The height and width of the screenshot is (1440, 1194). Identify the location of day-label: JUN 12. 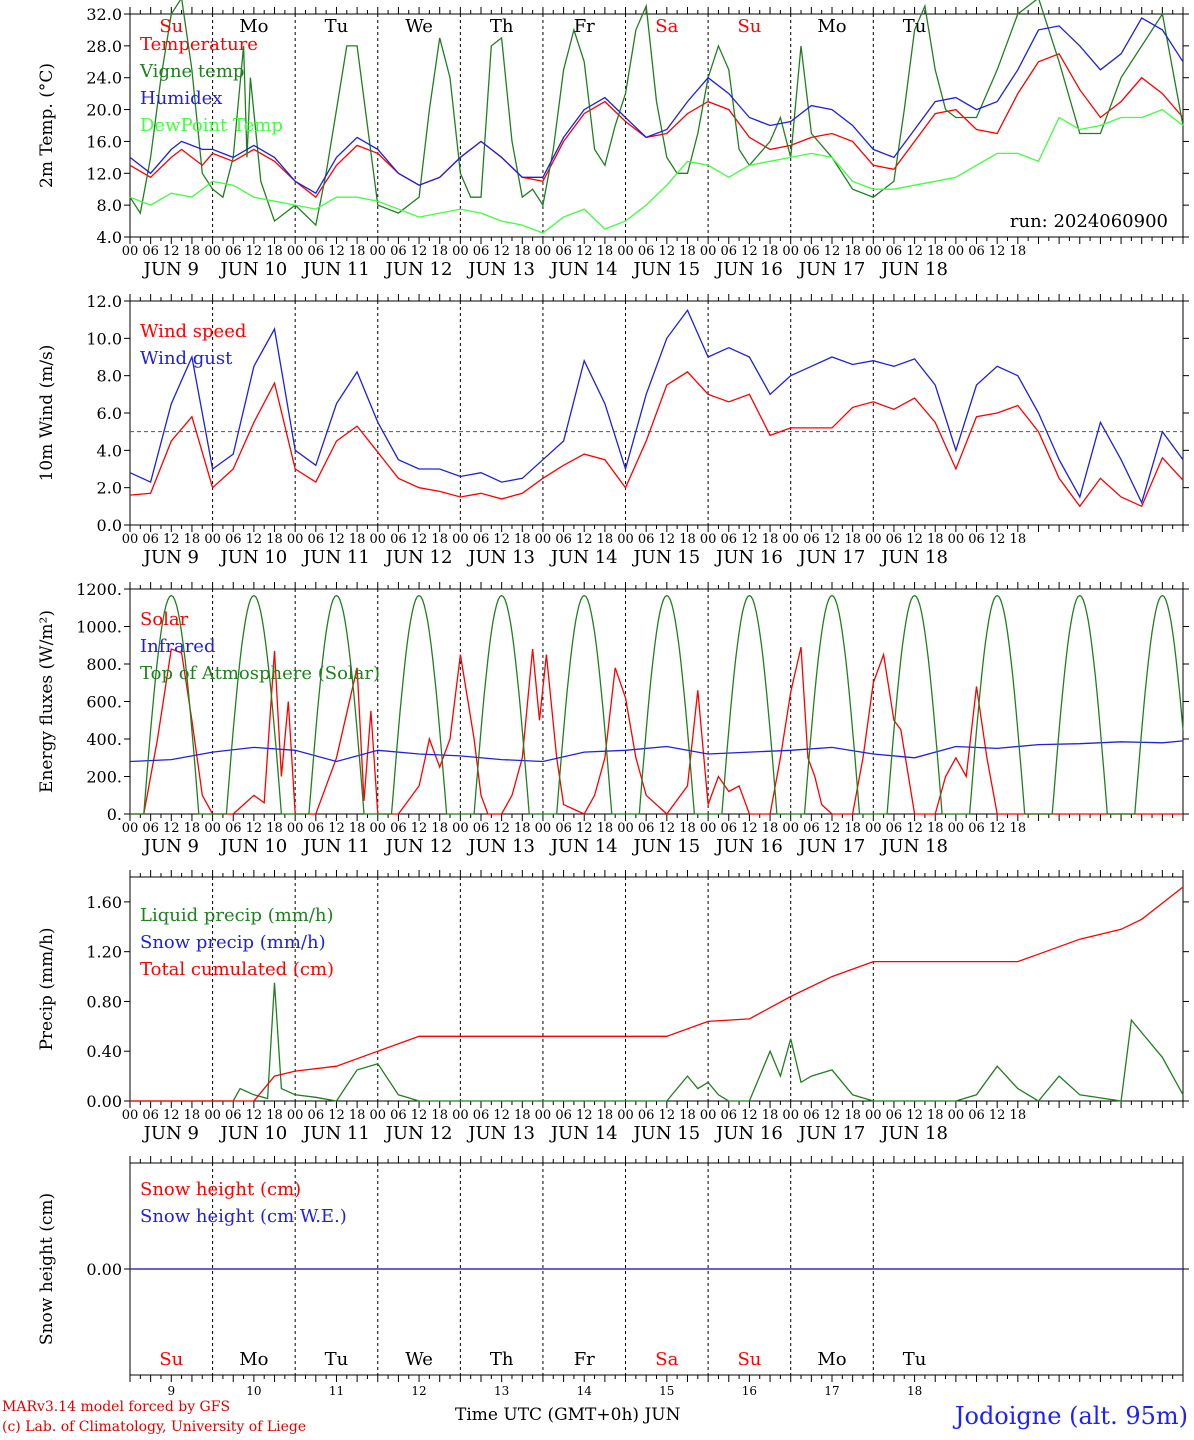
(418, 269).